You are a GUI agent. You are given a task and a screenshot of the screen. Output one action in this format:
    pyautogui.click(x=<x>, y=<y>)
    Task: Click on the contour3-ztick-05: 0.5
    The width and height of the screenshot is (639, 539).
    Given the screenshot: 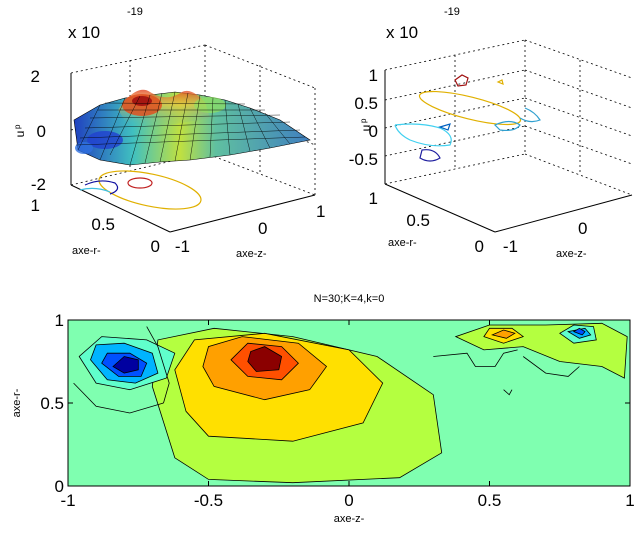 What is the action you would take?
    pyautogui.click(x=366, y=103)
    